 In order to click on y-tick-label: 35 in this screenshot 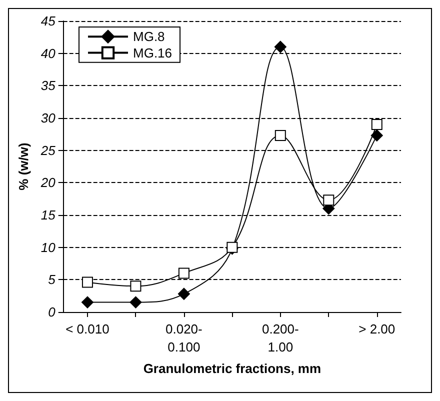, I will do `click(48, 86)`.